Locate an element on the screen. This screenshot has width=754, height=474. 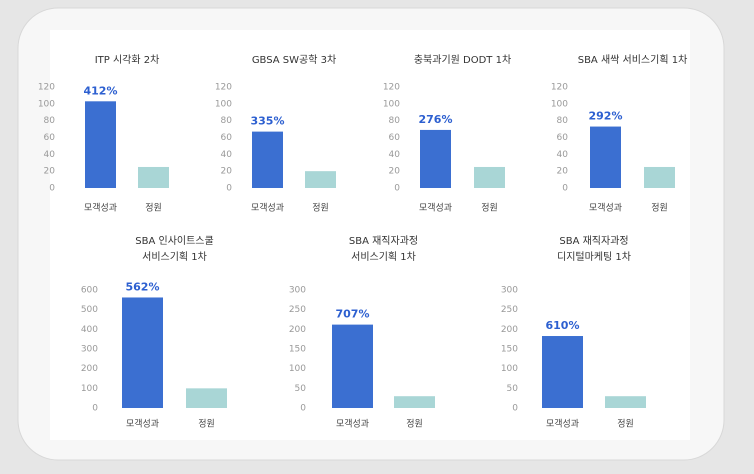
annotation: 562% is located at coordinates (143, 286).